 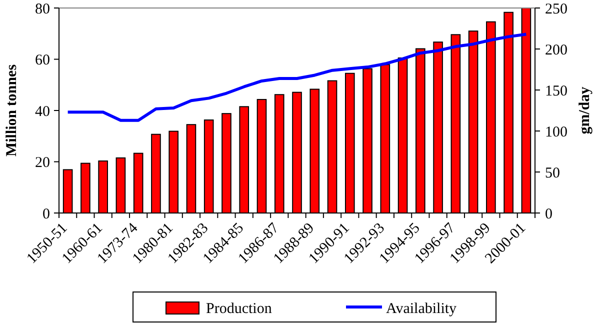 What do you see at coordinates (42, 112) in the screenshot?
I see `y-tick-label: 40` at bounding box center [42, 112].